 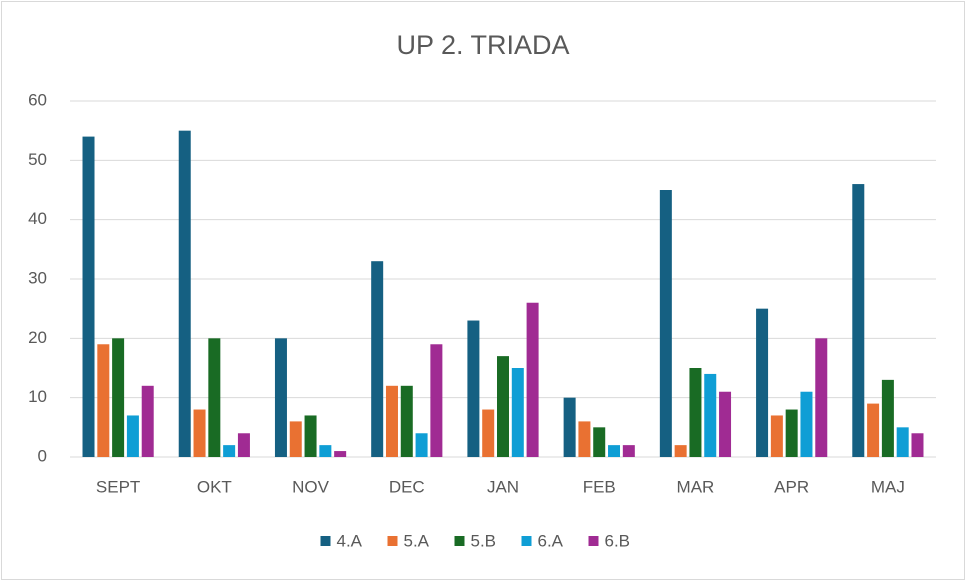 I want to click on y-tick-label: 50, so click(x=37, y=159).